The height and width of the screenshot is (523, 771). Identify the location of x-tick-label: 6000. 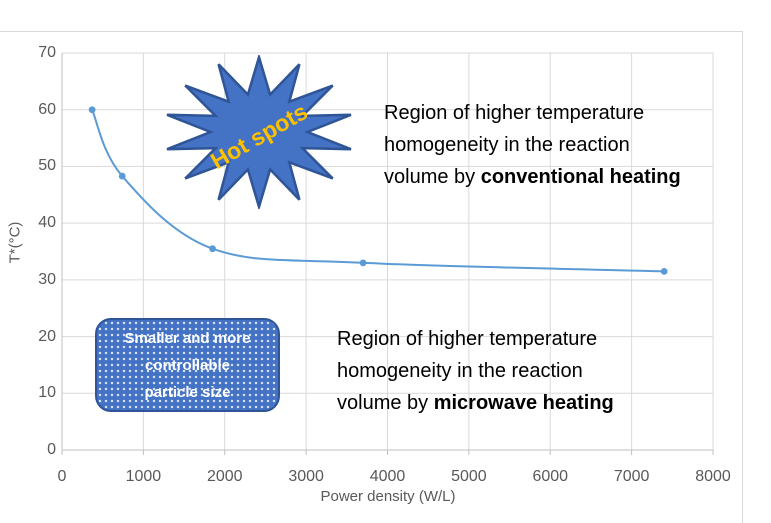
(550, 476).